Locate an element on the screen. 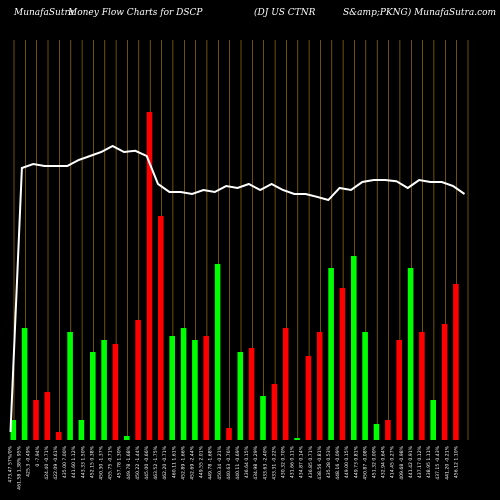 The height and width of the screenshot is (500, 500). x-tick-label: 452.89 -1.66% is located at coordinates (183, 462).